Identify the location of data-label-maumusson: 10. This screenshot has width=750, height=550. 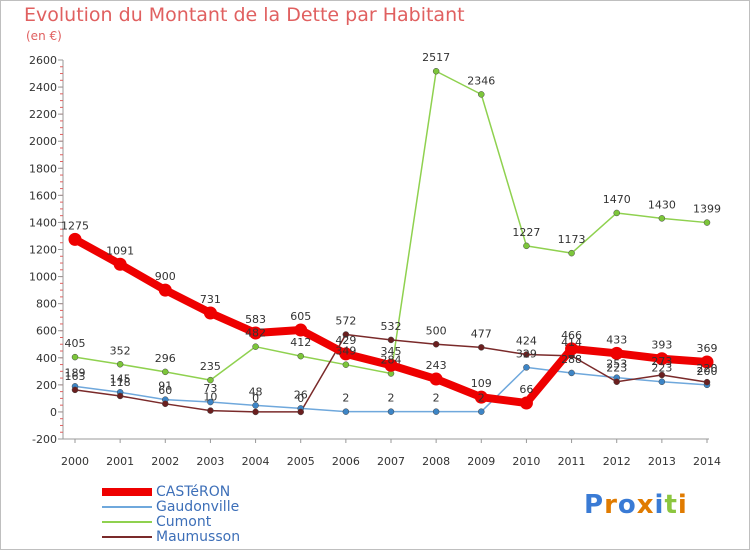
(210, 397).